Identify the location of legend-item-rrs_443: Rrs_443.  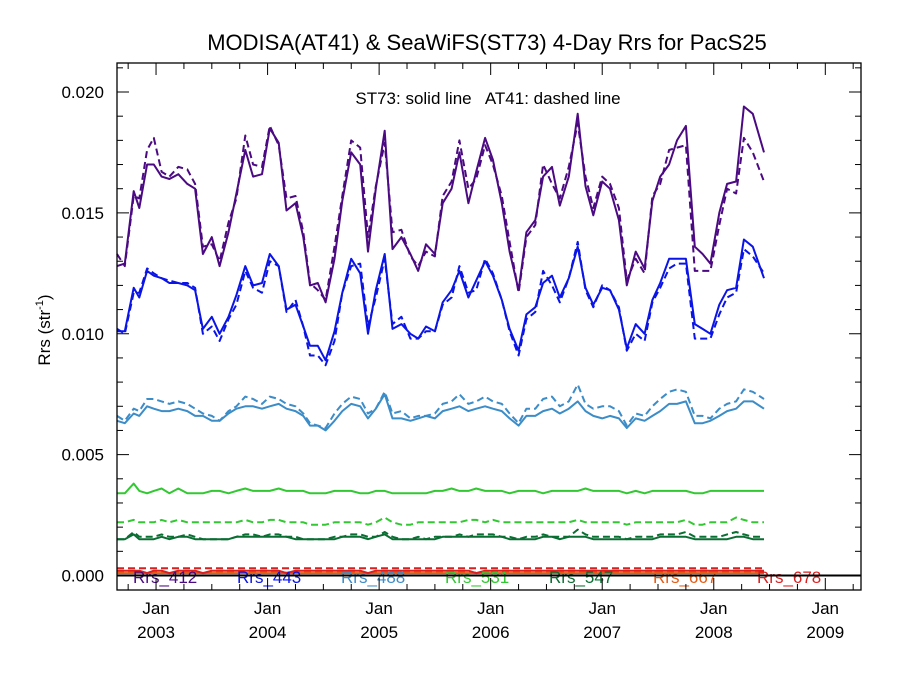
(269, 577).